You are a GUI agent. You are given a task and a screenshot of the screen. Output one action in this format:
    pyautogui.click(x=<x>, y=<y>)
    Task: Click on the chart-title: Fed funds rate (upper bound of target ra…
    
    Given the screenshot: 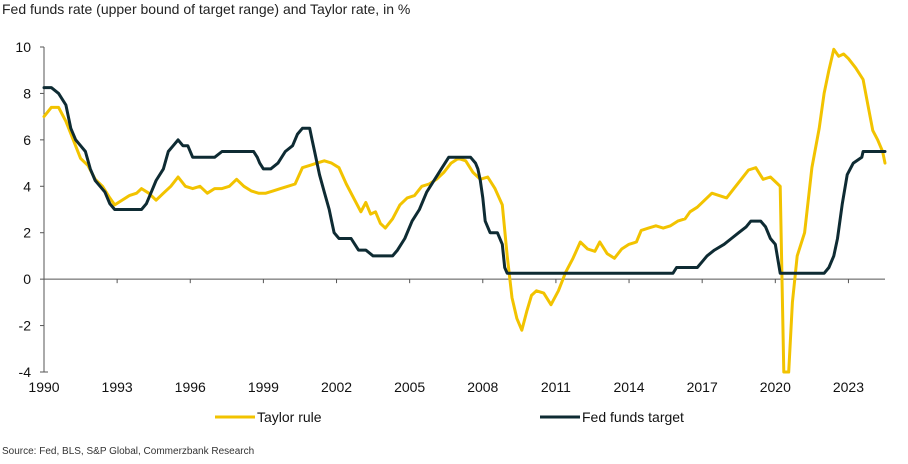 What is the action you would take?
    pyautogui.click(x=206, y=9)
    